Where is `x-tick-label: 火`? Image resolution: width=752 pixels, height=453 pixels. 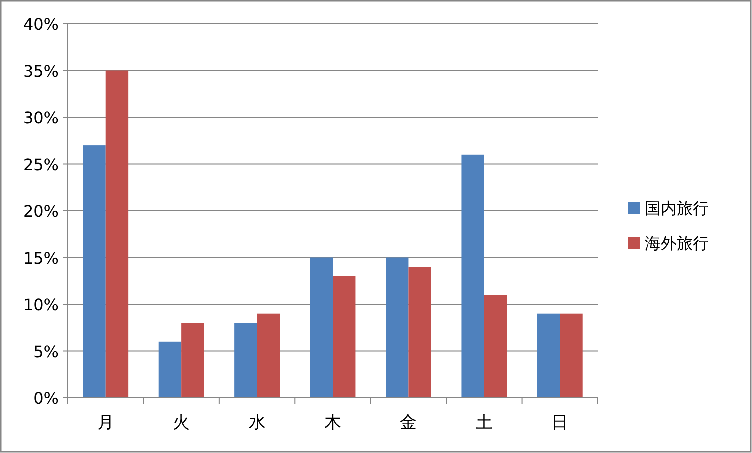 x-tick-label: 火 is located at coordinates (181, 423).